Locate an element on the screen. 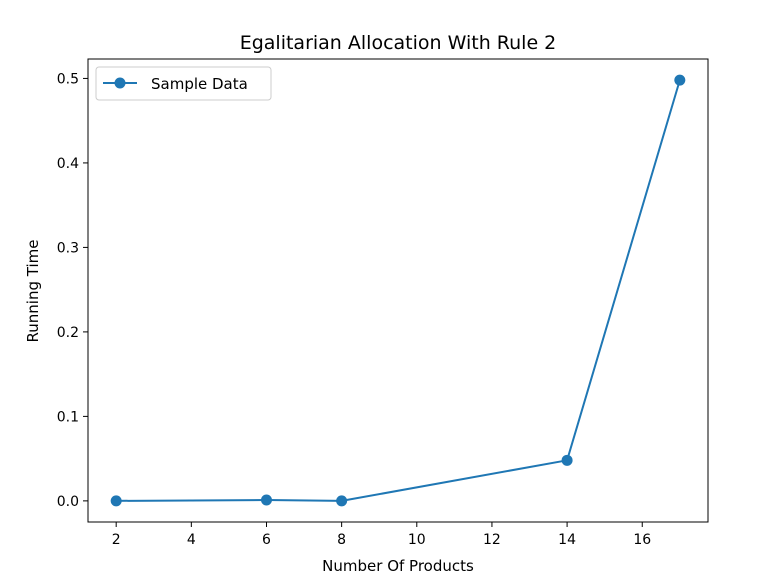 The image size is (758, 576). y-tick-label: 0.1 is located at coordinates (68, 417).